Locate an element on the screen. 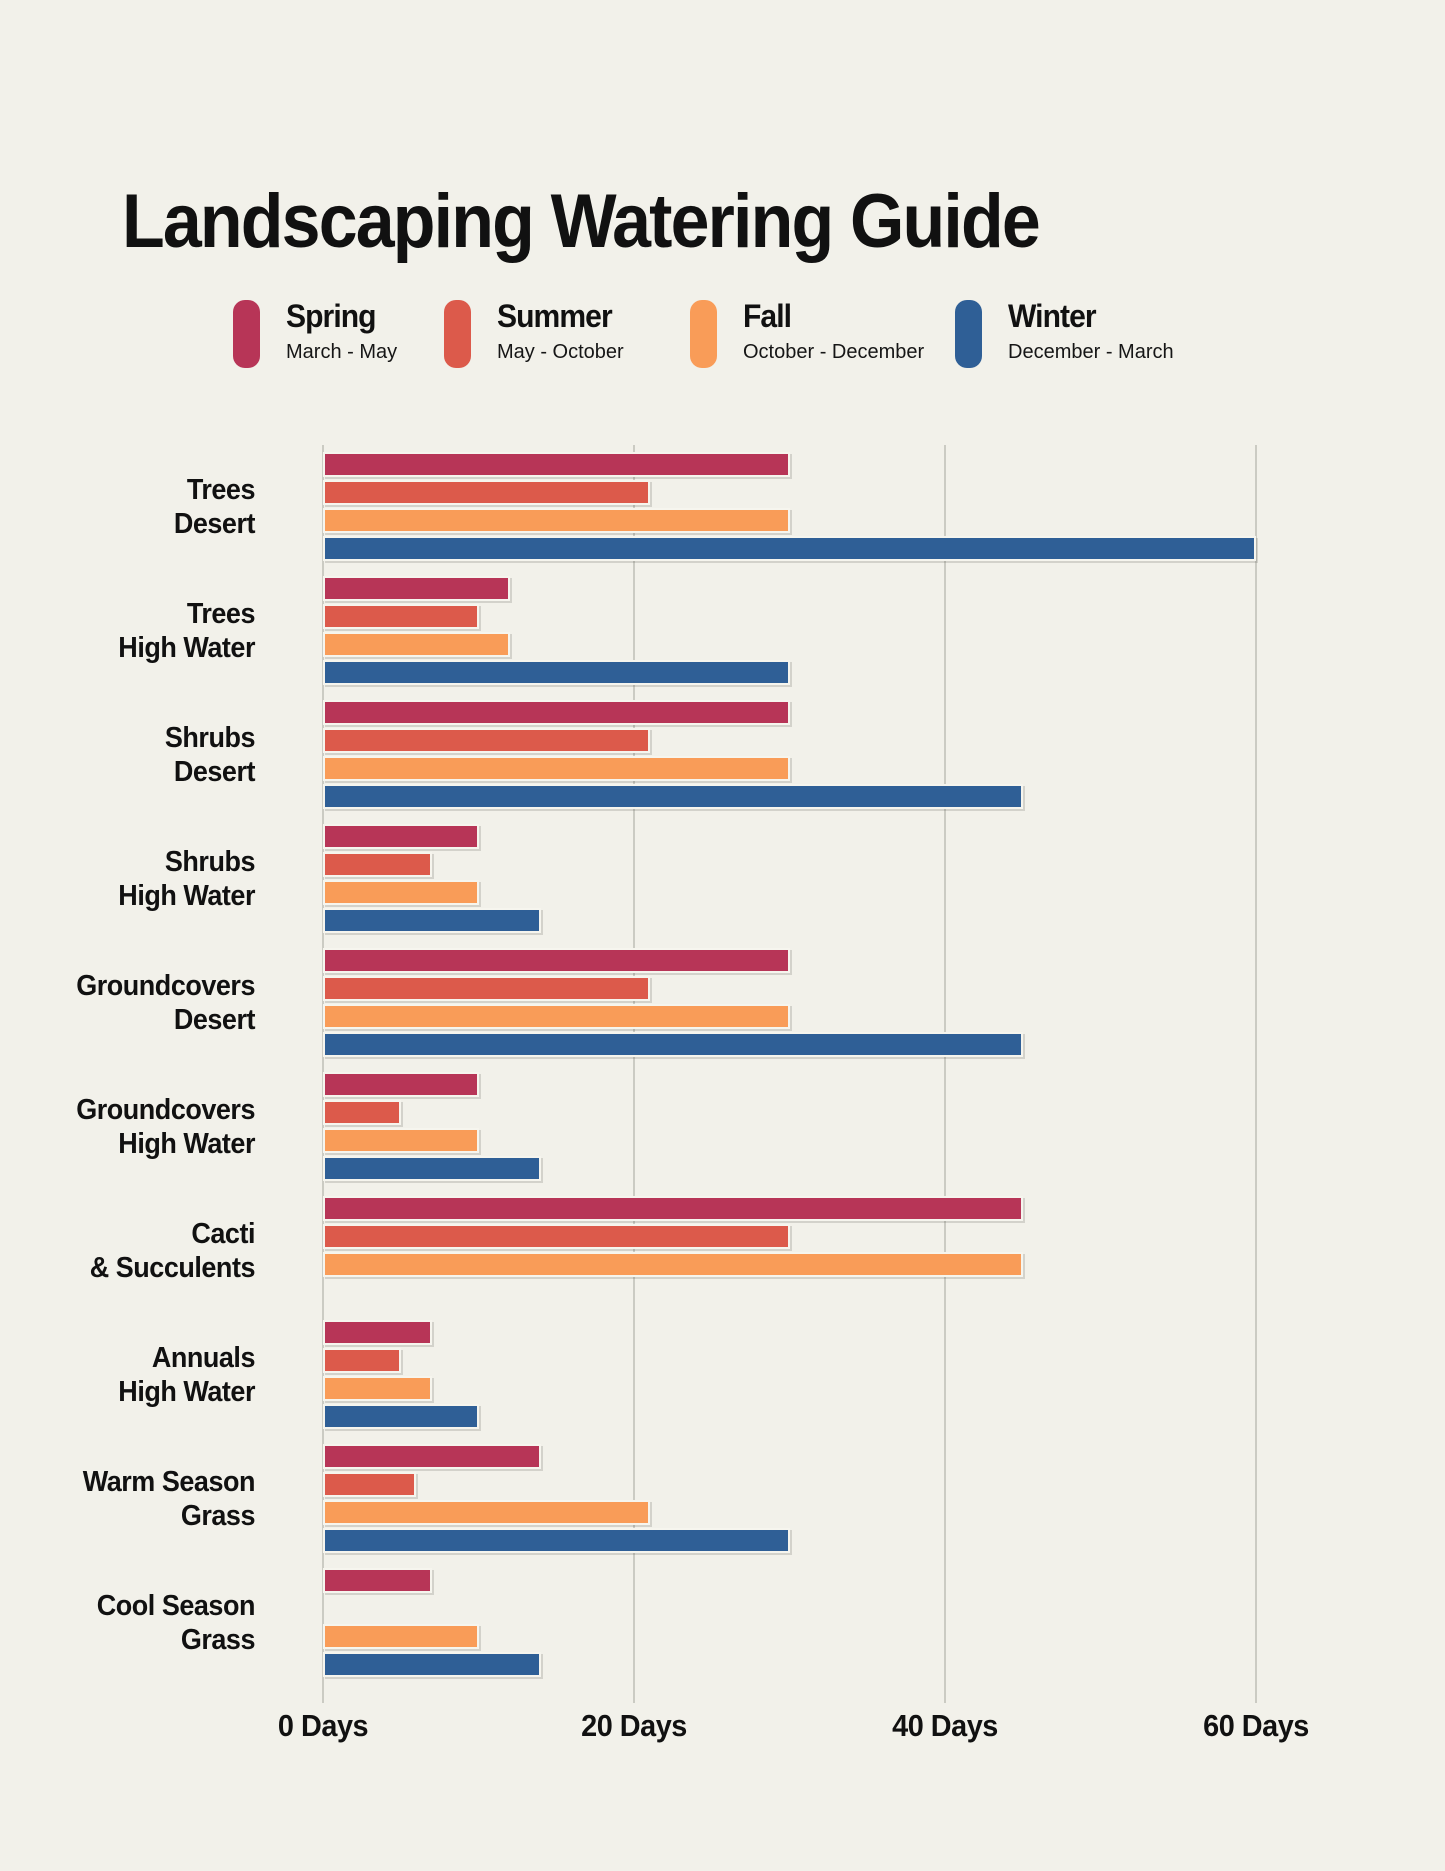 The width and height of the screenshot is (1445, 1871). legend-label-winter: Winter is located at coordinates (1052, 316).